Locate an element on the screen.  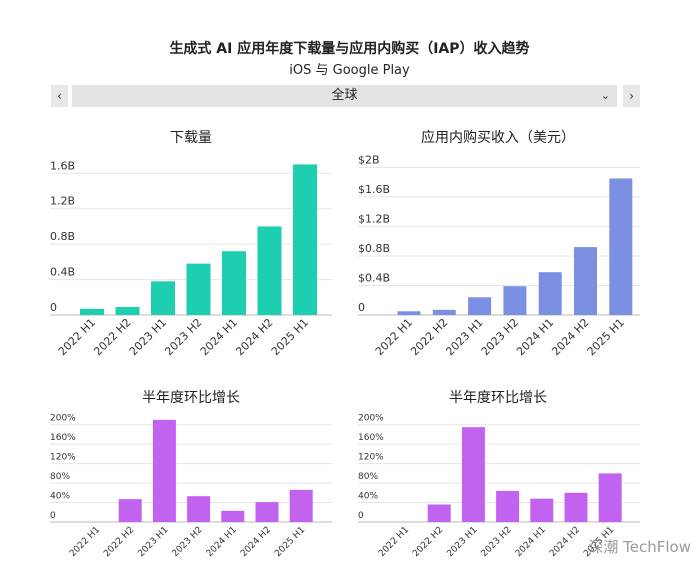
y-tick-label: $1.6B is located at coordinates (374, 189).